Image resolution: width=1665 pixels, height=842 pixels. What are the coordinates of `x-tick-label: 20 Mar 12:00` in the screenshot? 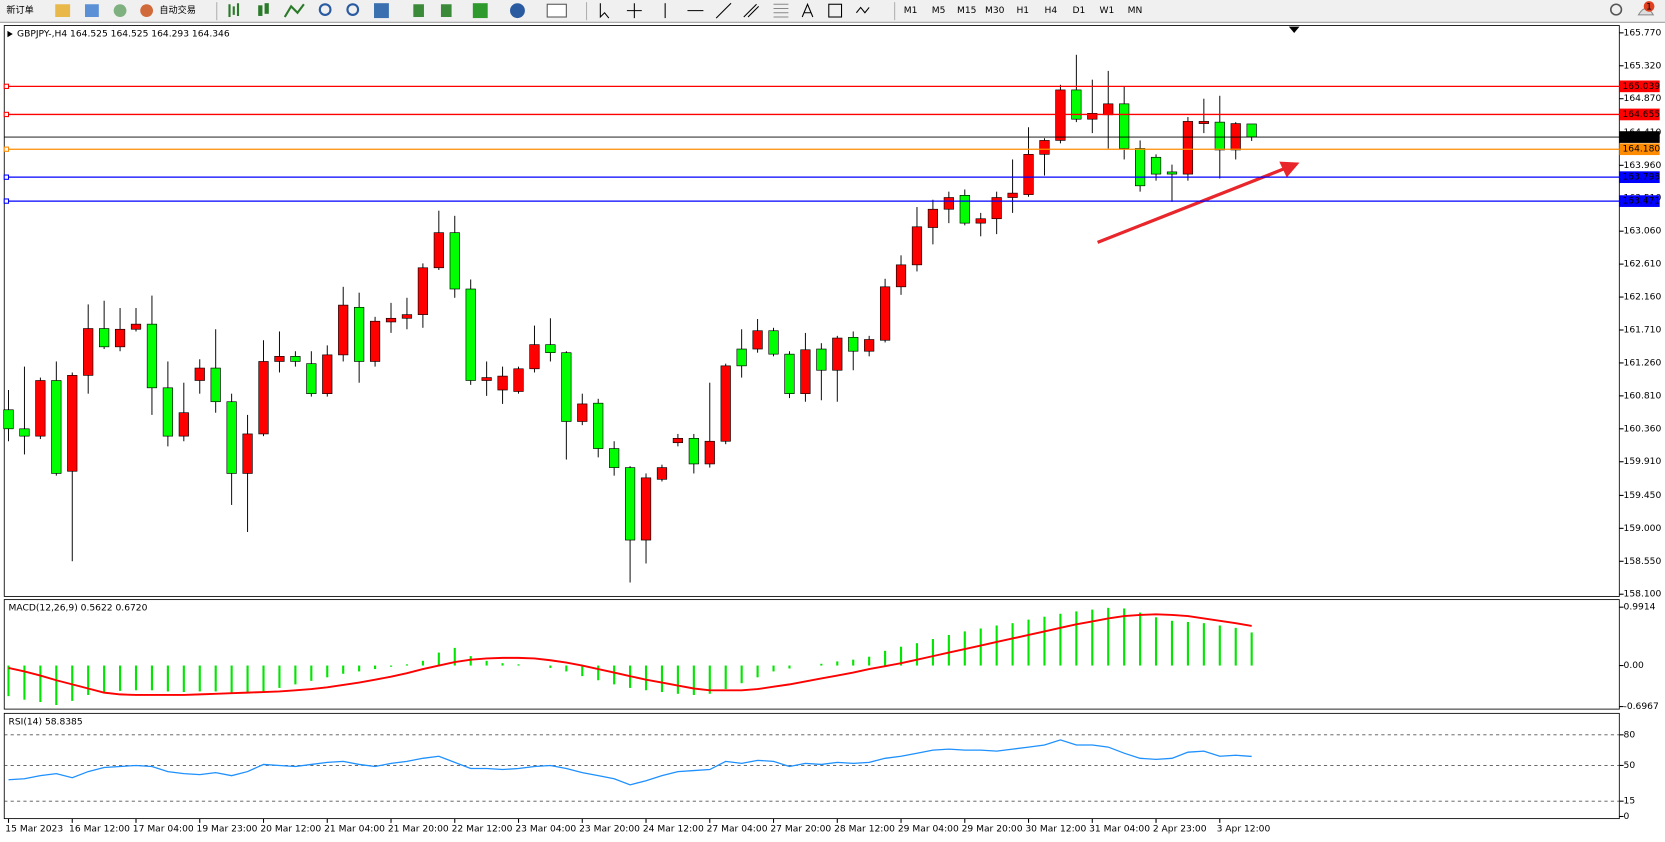 It's located at (290, 830).